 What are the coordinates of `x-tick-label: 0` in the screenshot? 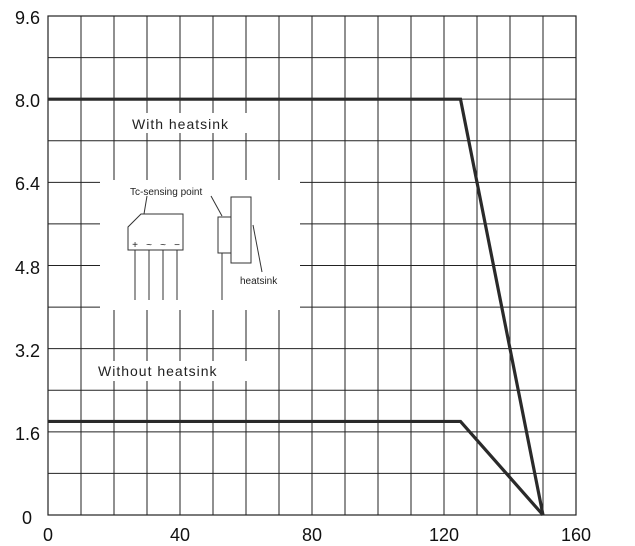 It's located at (48, 535).